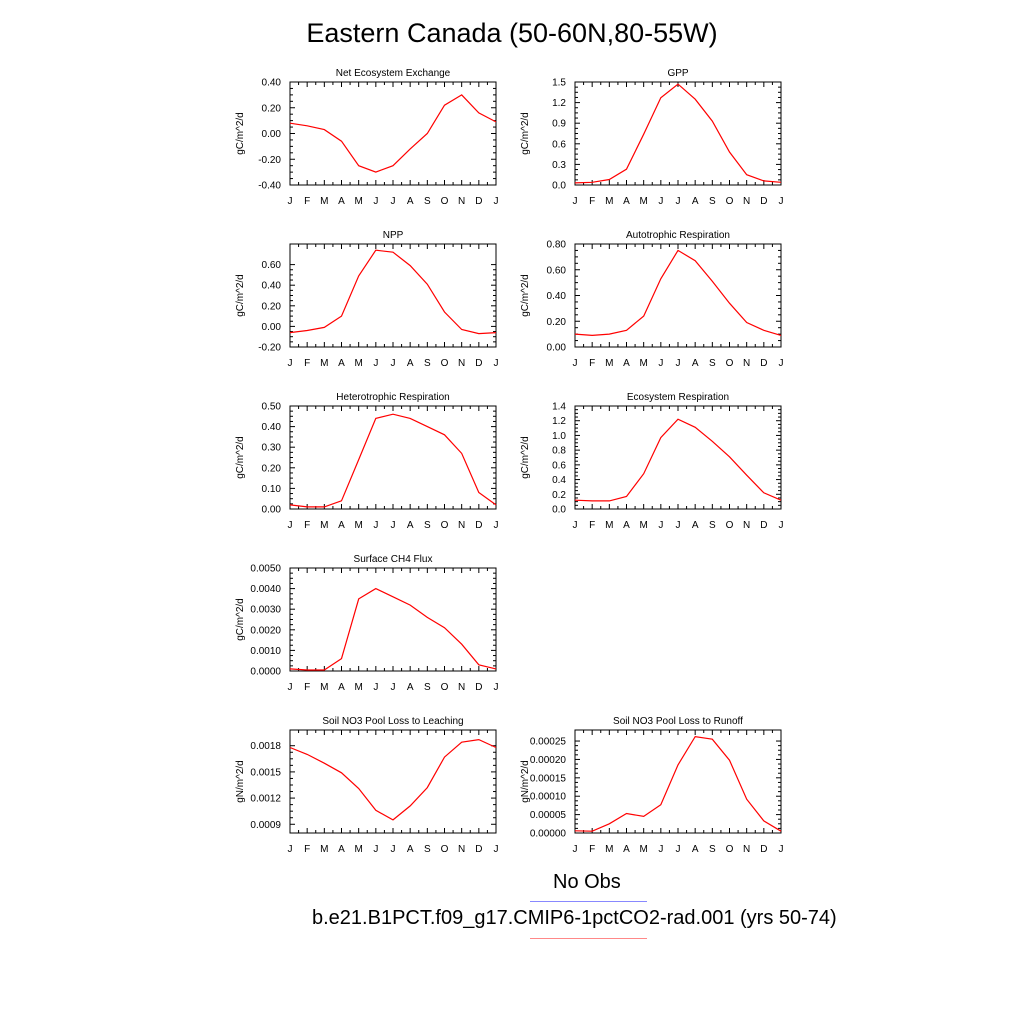 Image resolution: width=1024 pixels, height=1024 pixels. Describe the element at coordinates (265, 772) in the screenshot. I see `y-tick-label: 0.0015` at that location.